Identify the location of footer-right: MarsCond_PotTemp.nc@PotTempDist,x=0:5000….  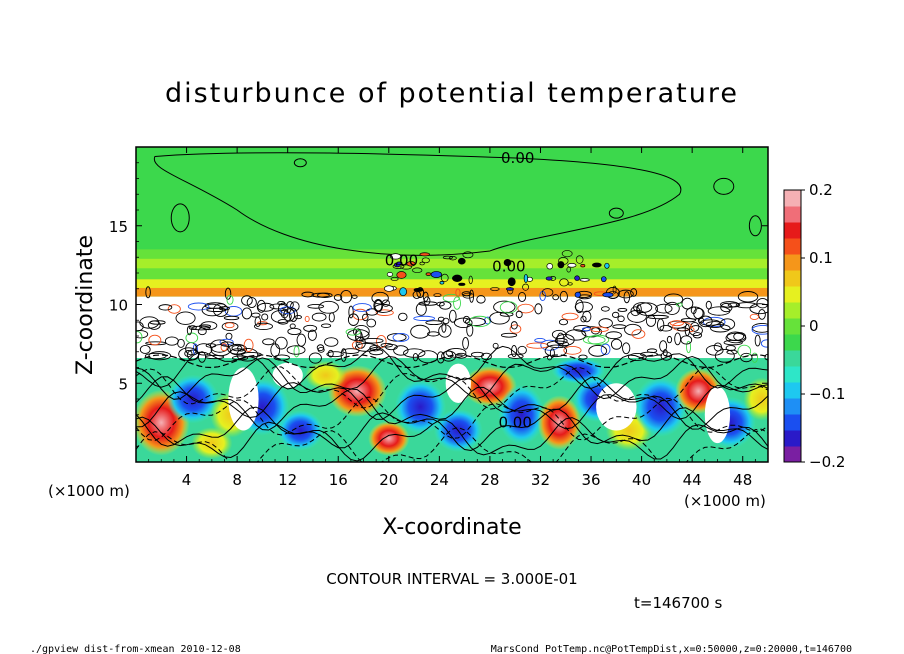
(671, 649).